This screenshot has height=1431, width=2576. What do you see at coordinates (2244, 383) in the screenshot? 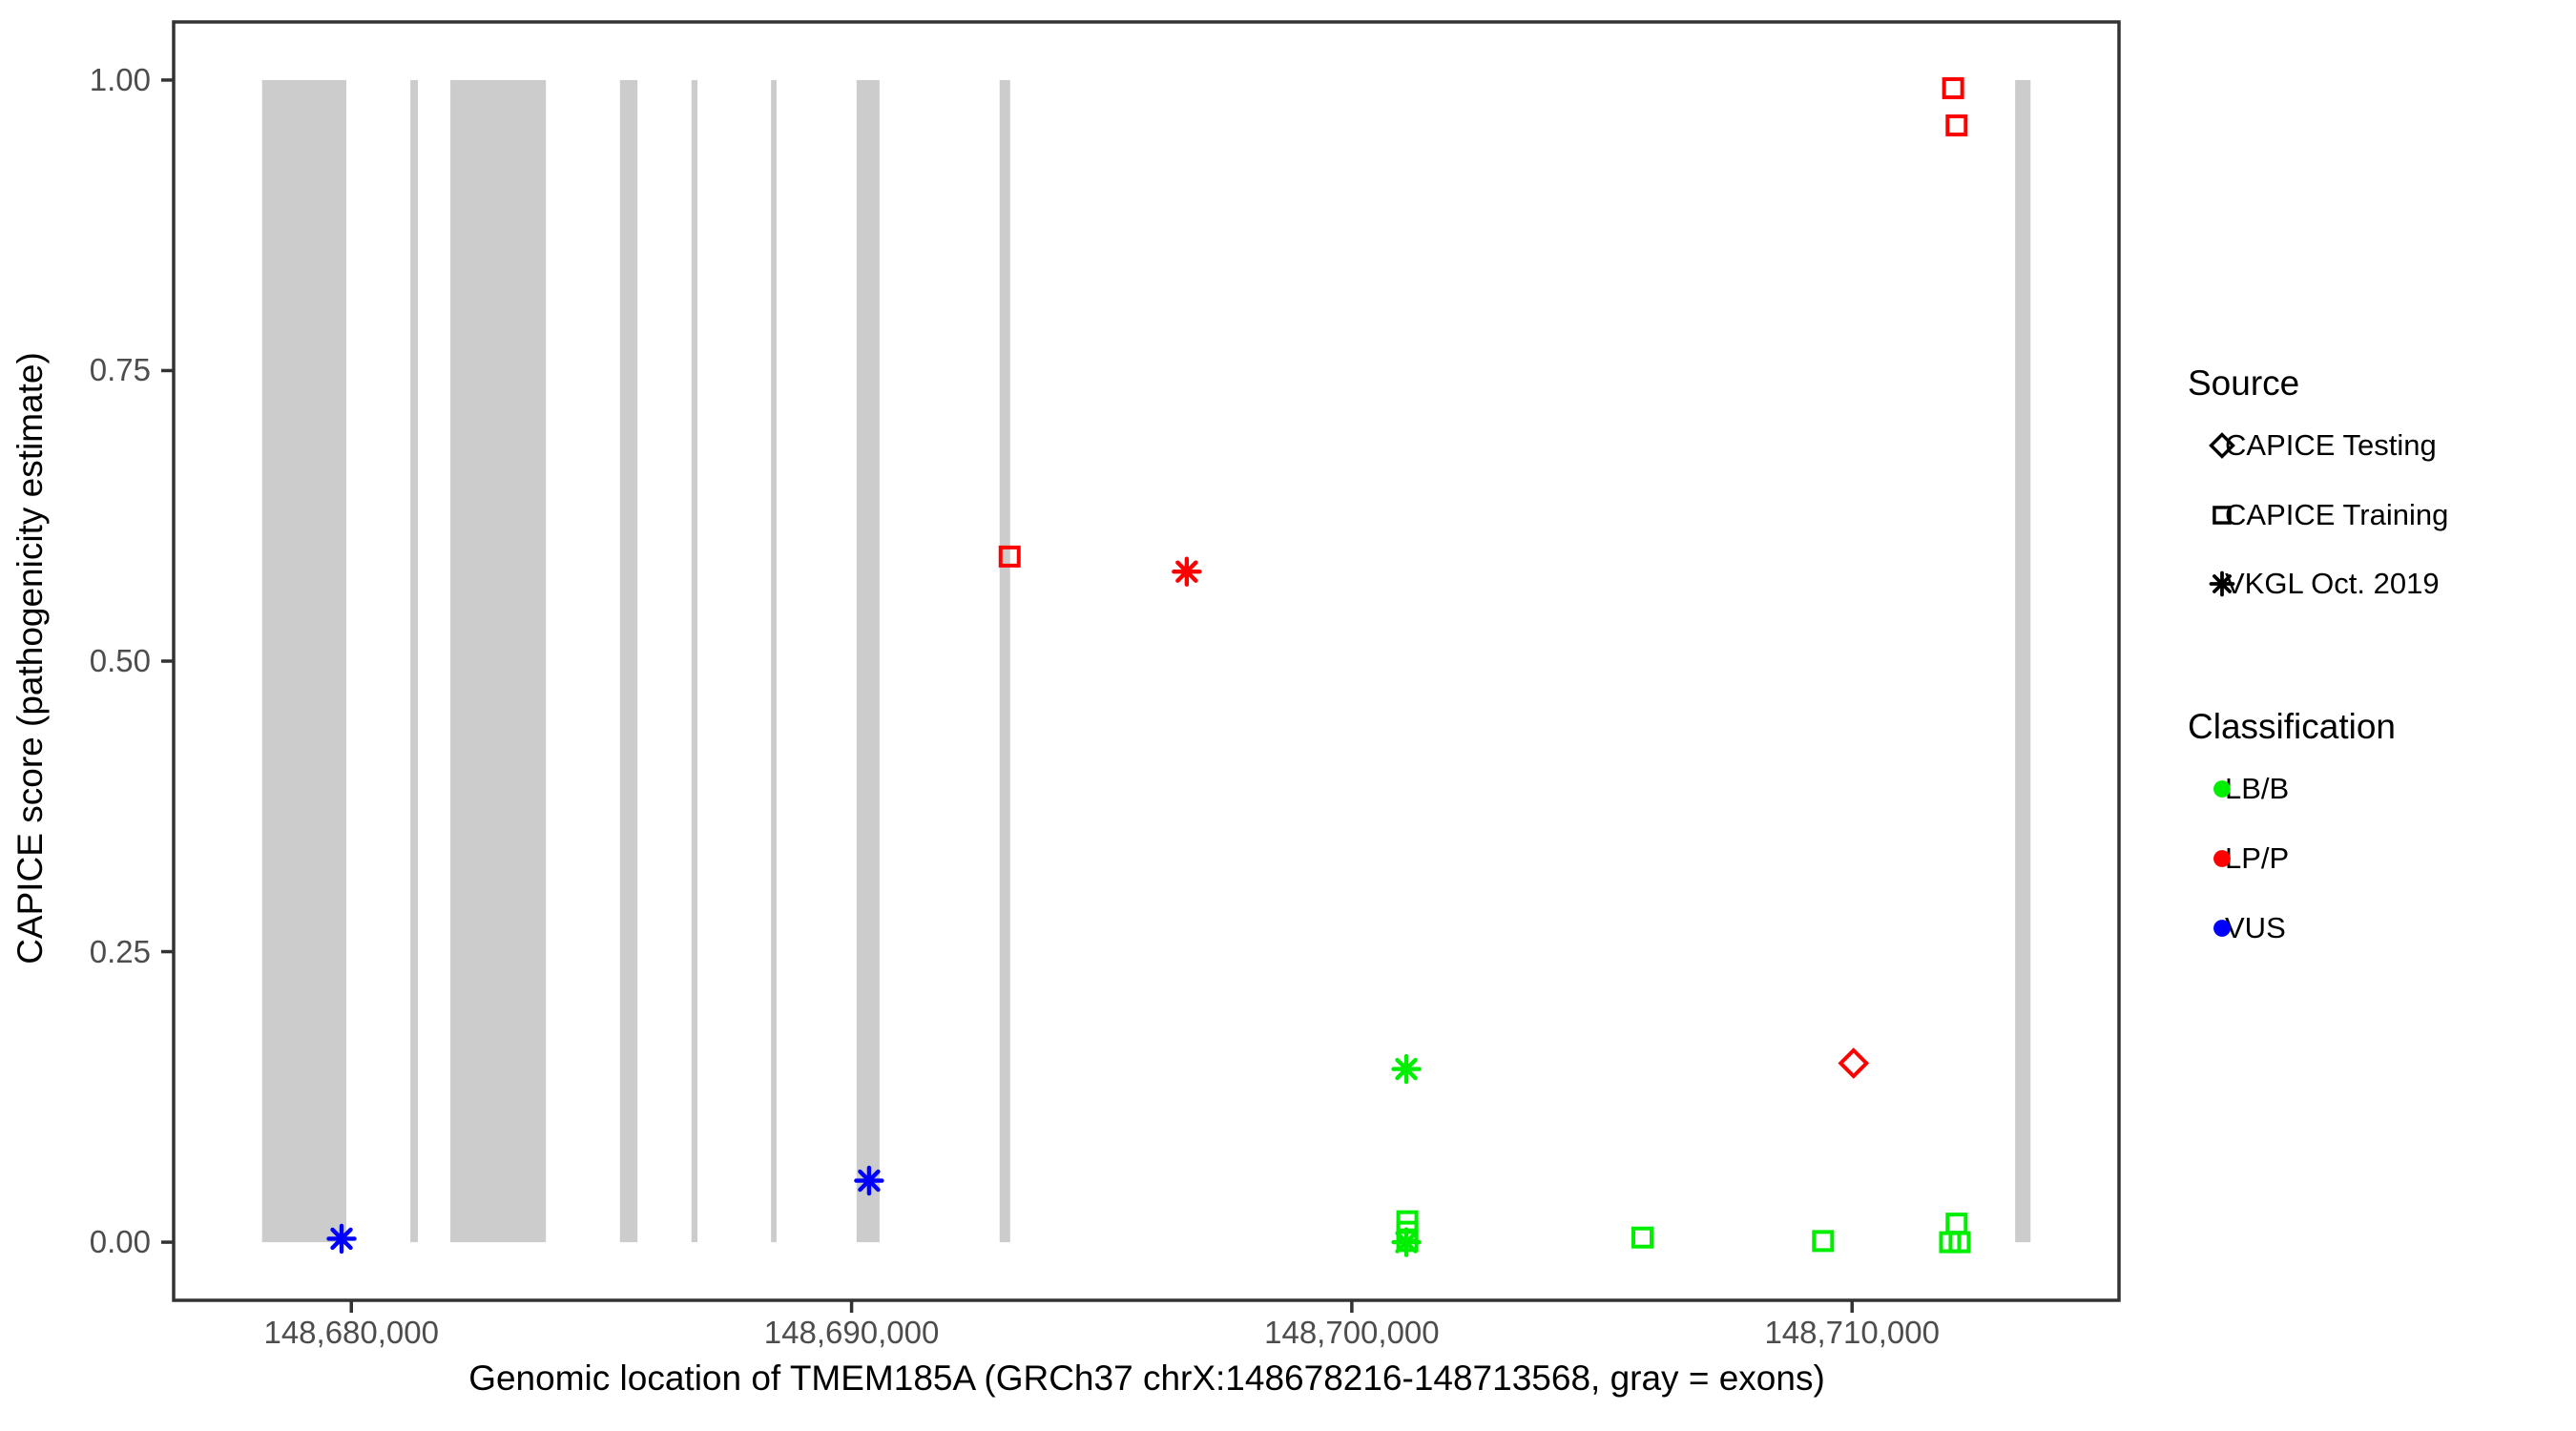
I see `legend-source-title: Source` at bounding box center [2244, 383].